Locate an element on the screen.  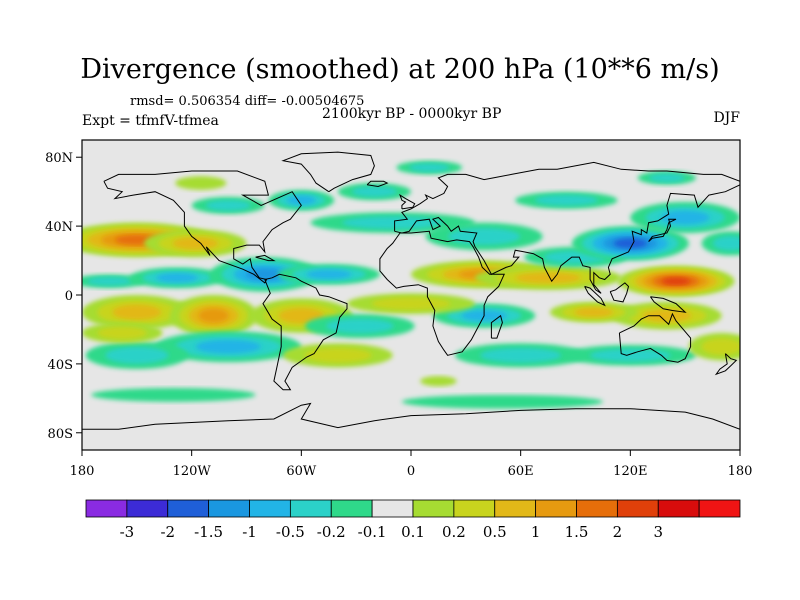
colorbar-label: 1.5 is located at coordinates (577, 532).